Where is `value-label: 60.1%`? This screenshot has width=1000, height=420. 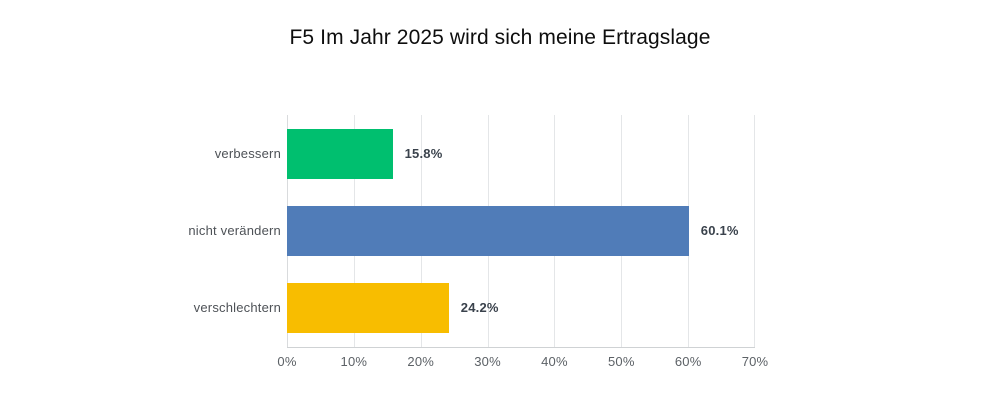 value-label: 60.1% is located at coordinates (719, 230).